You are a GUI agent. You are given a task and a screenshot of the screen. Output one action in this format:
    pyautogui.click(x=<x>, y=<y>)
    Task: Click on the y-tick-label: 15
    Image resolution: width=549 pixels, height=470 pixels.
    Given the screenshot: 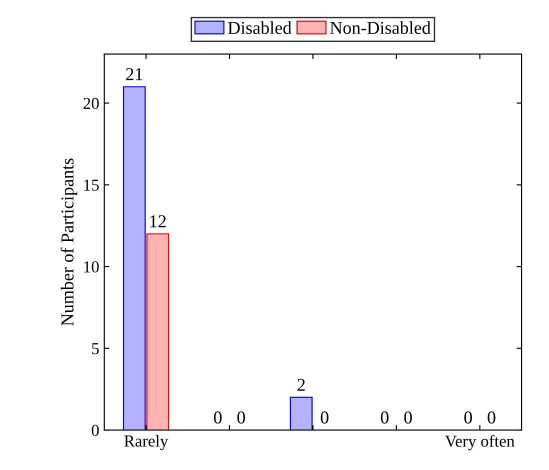 What is the action you would take?
    pyautogui.click(x=91, y=185)
    